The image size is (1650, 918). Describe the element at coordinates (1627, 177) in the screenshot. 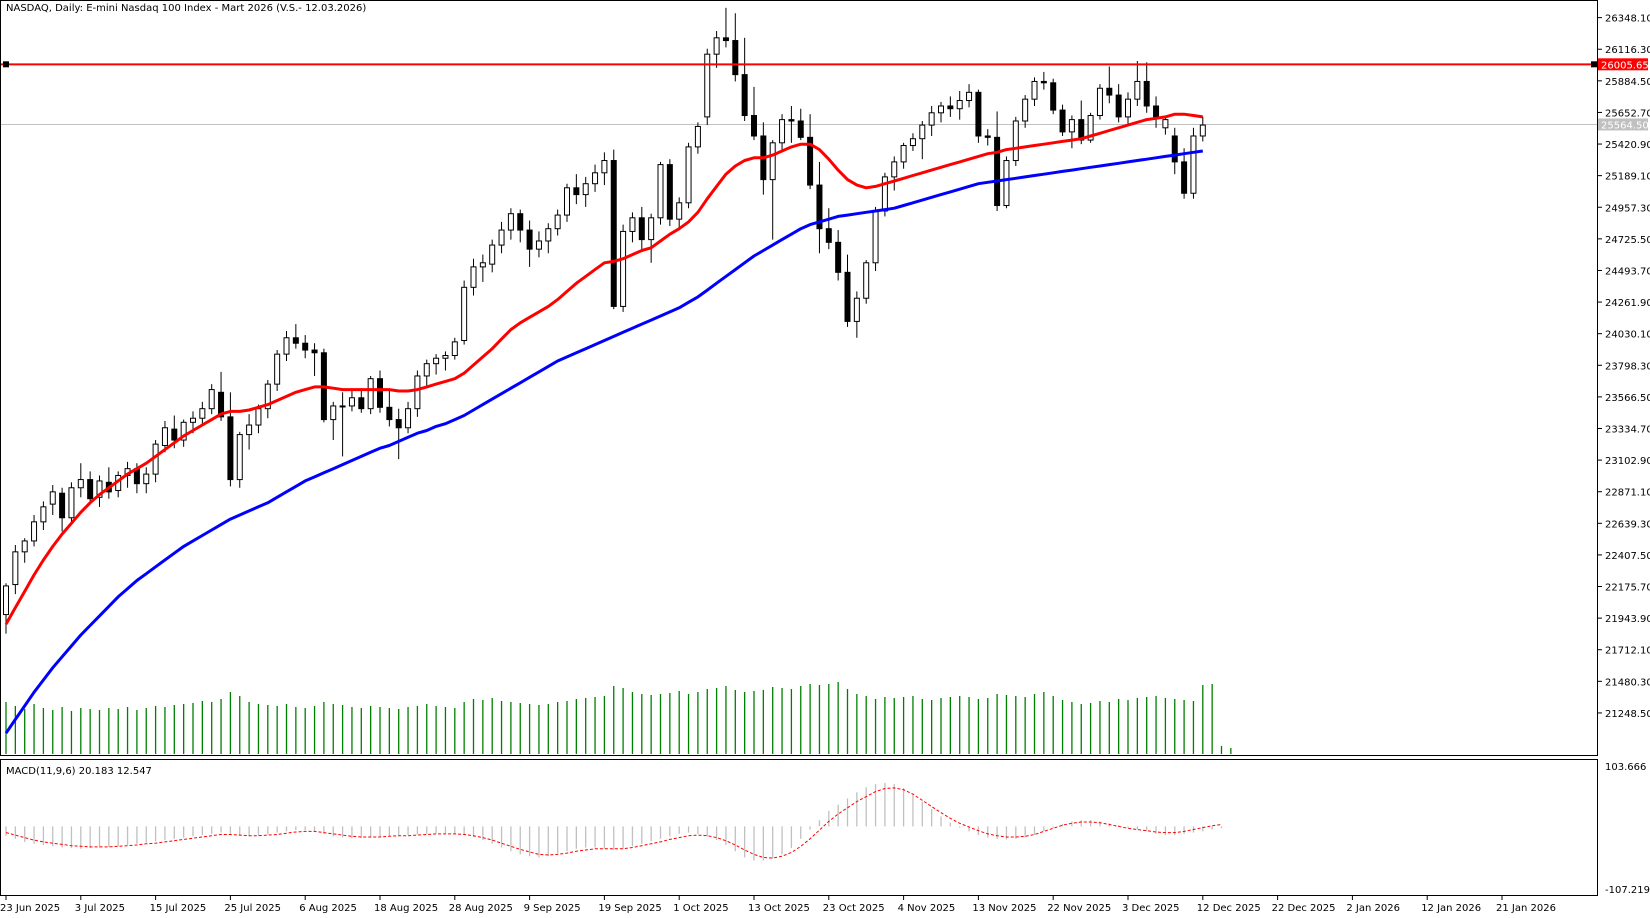

I see `price-tick-label: 25189.10` at that location.